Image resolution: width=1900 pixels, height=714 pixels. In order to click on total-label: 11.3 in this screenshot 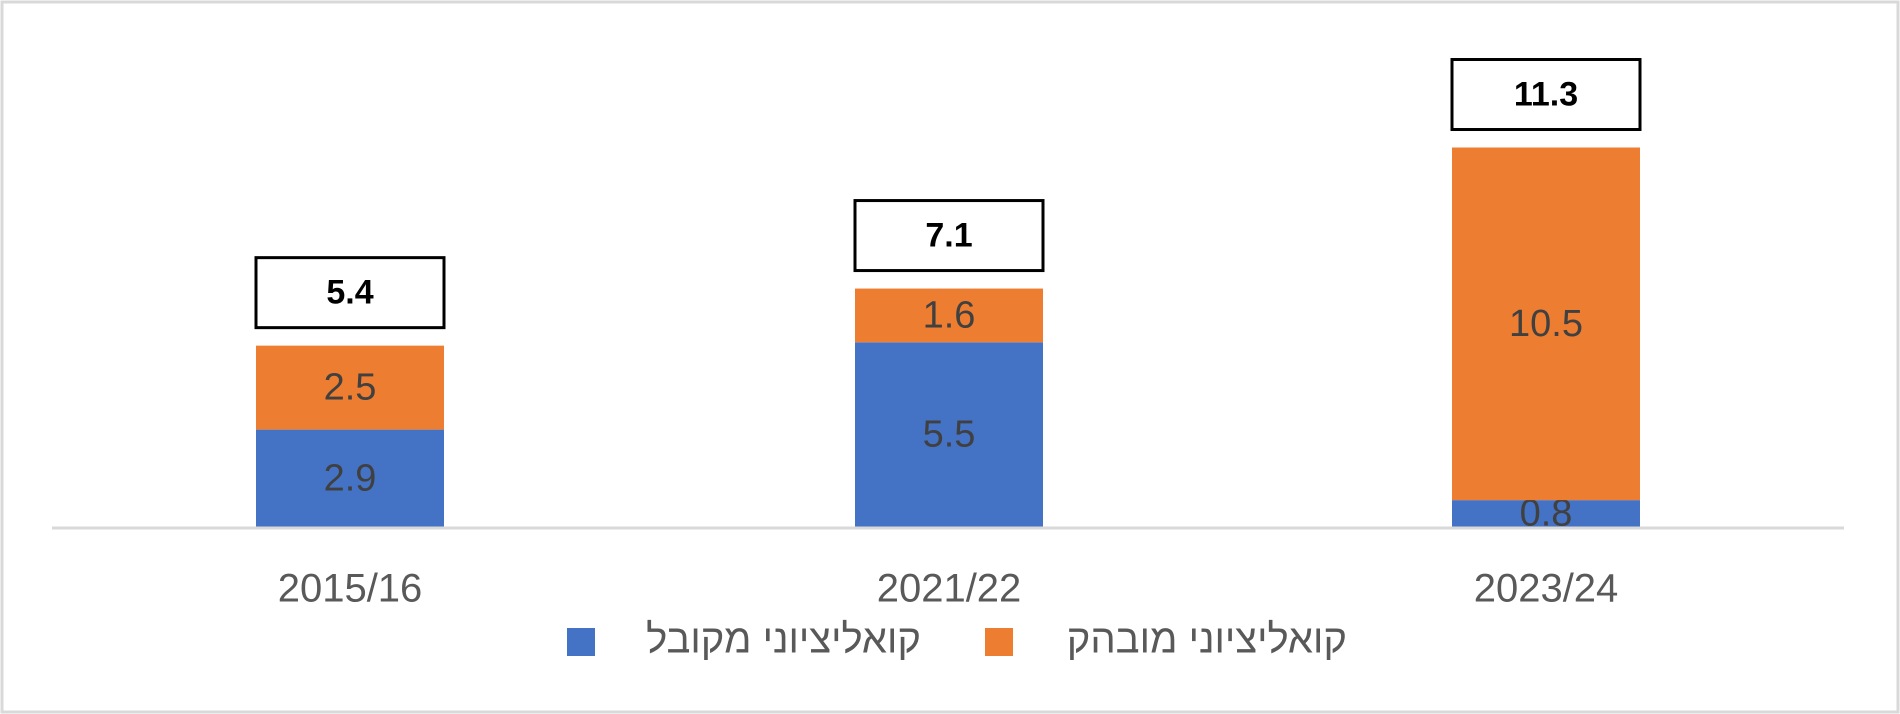, I will do `click(1546, 94)`.